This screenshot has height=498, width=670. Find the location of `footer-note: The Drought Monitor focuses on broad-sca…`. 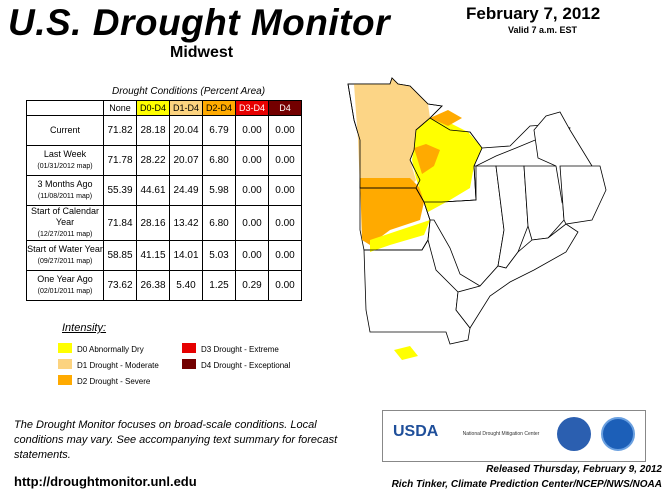

footer-note: The Drought Monitor focuses on broad-sca… is located at coordinates (176, 440).